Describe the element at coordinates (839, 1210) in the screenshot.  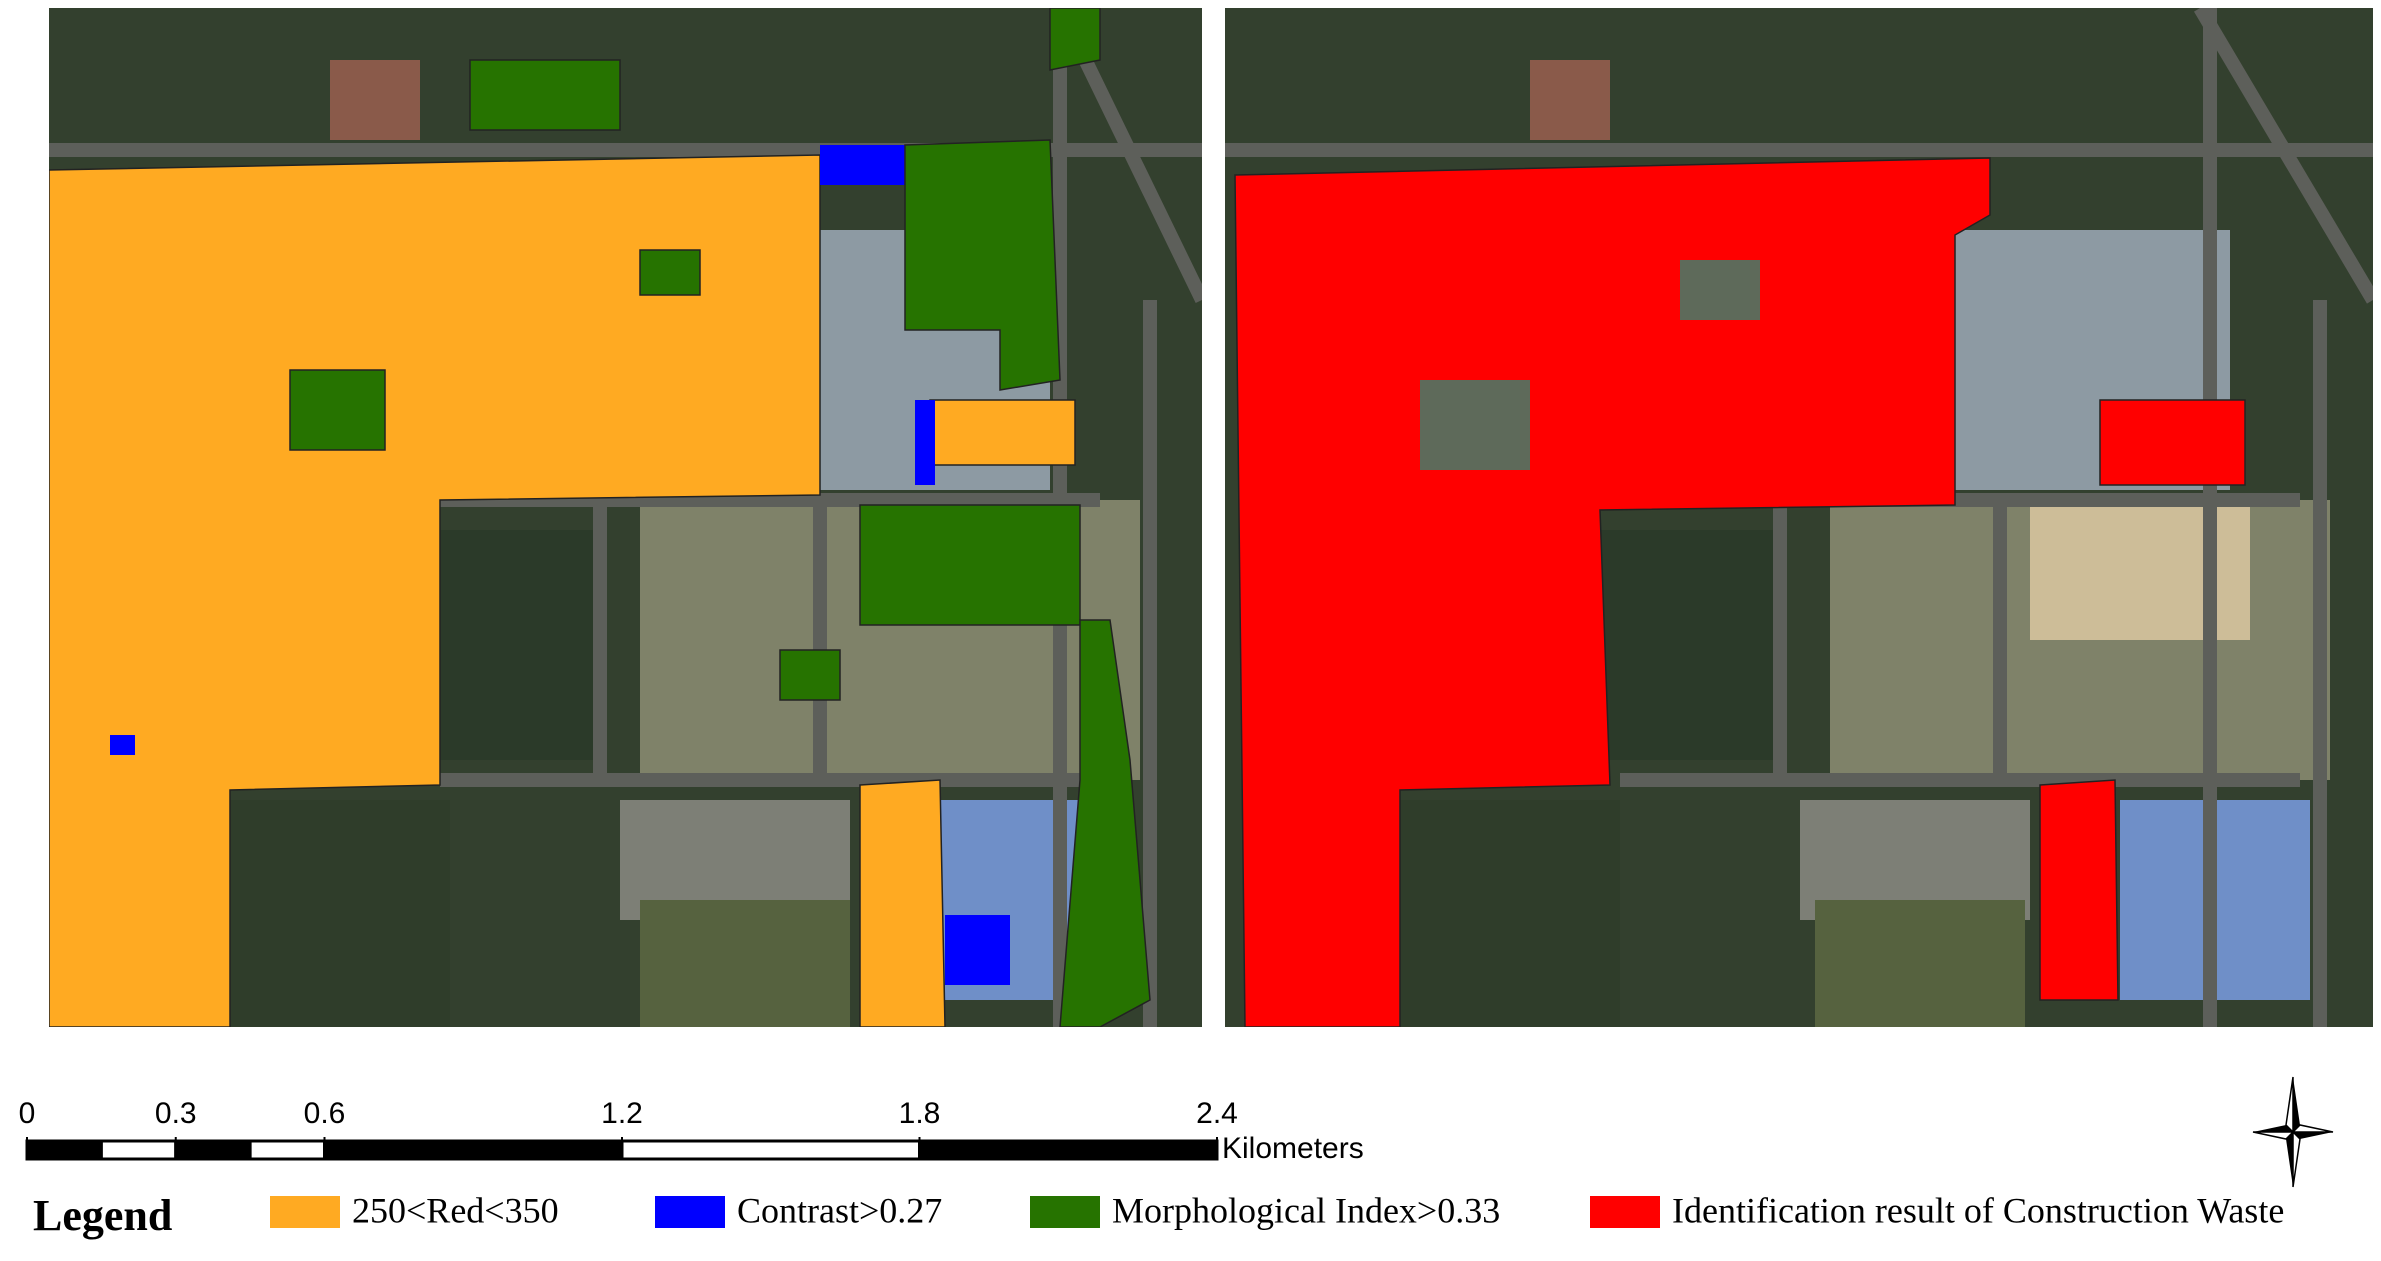
I see `legend-label: Contrast>0.27` at that location.